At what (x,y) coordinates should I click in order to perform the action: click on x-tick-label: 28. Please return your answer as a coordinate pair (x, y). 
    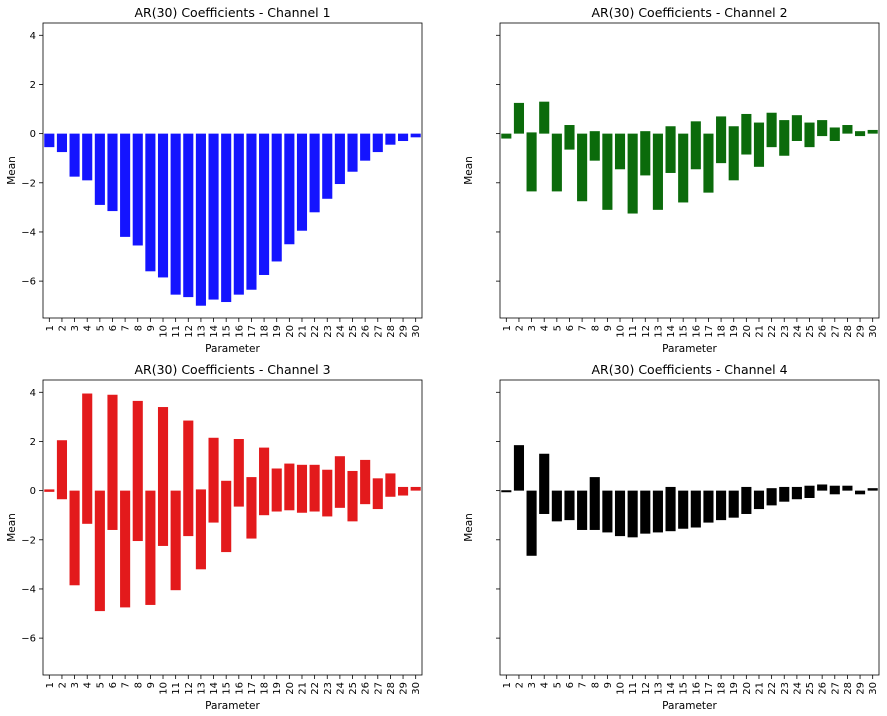
    Looking at the image, I should click on (848, 688).